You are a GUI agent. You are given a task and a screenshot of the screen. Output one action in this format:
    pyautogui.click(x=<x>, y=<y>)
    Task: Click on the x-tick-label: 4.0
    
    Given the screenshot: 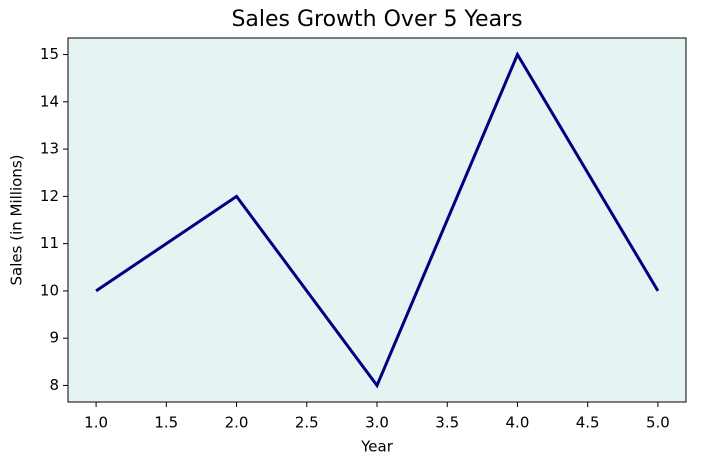 What is the action you would take?
    pyautogui.click(x=518, y=423)
    